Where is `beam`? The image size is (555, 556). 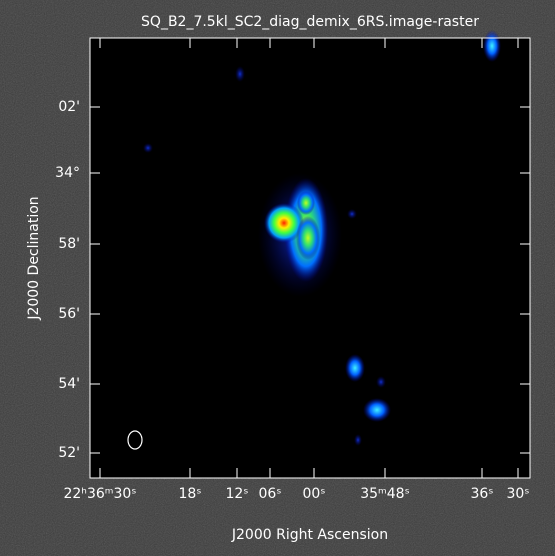
beam is located at coordinates (135, 440).